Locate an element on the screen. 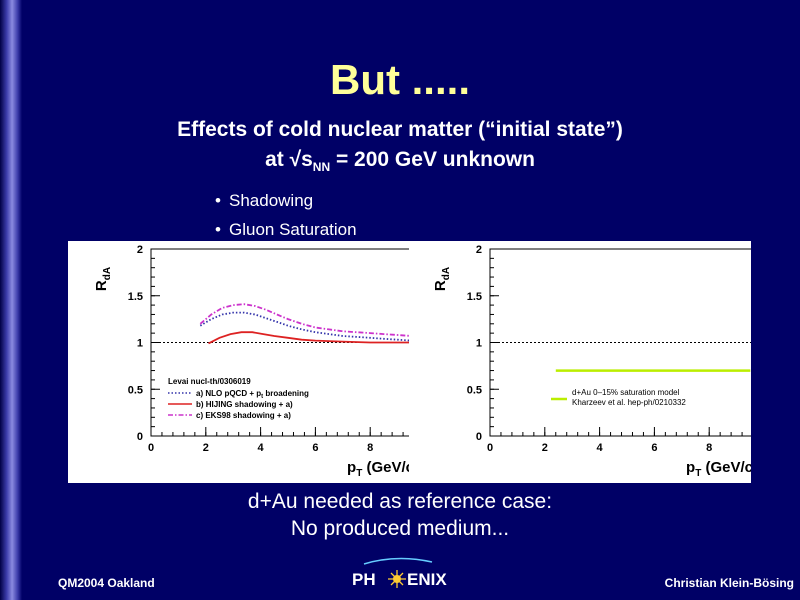 Image resolution: width=800 pixels, height=600 pixels. bullet-text: Shadowing is located at coordinates (271, 200).